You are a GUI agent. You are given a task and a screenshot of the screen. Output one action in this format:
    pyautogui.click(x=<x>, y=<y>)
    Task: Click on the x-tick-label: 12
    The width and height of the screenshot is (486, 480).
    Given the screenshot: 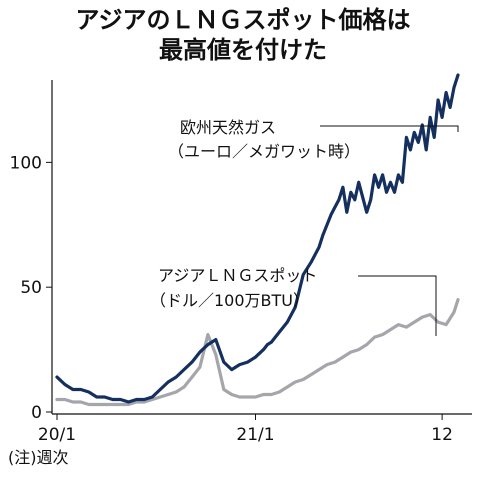 What is the action you would take?
    pyautogui.click(x=442, y=435)
    